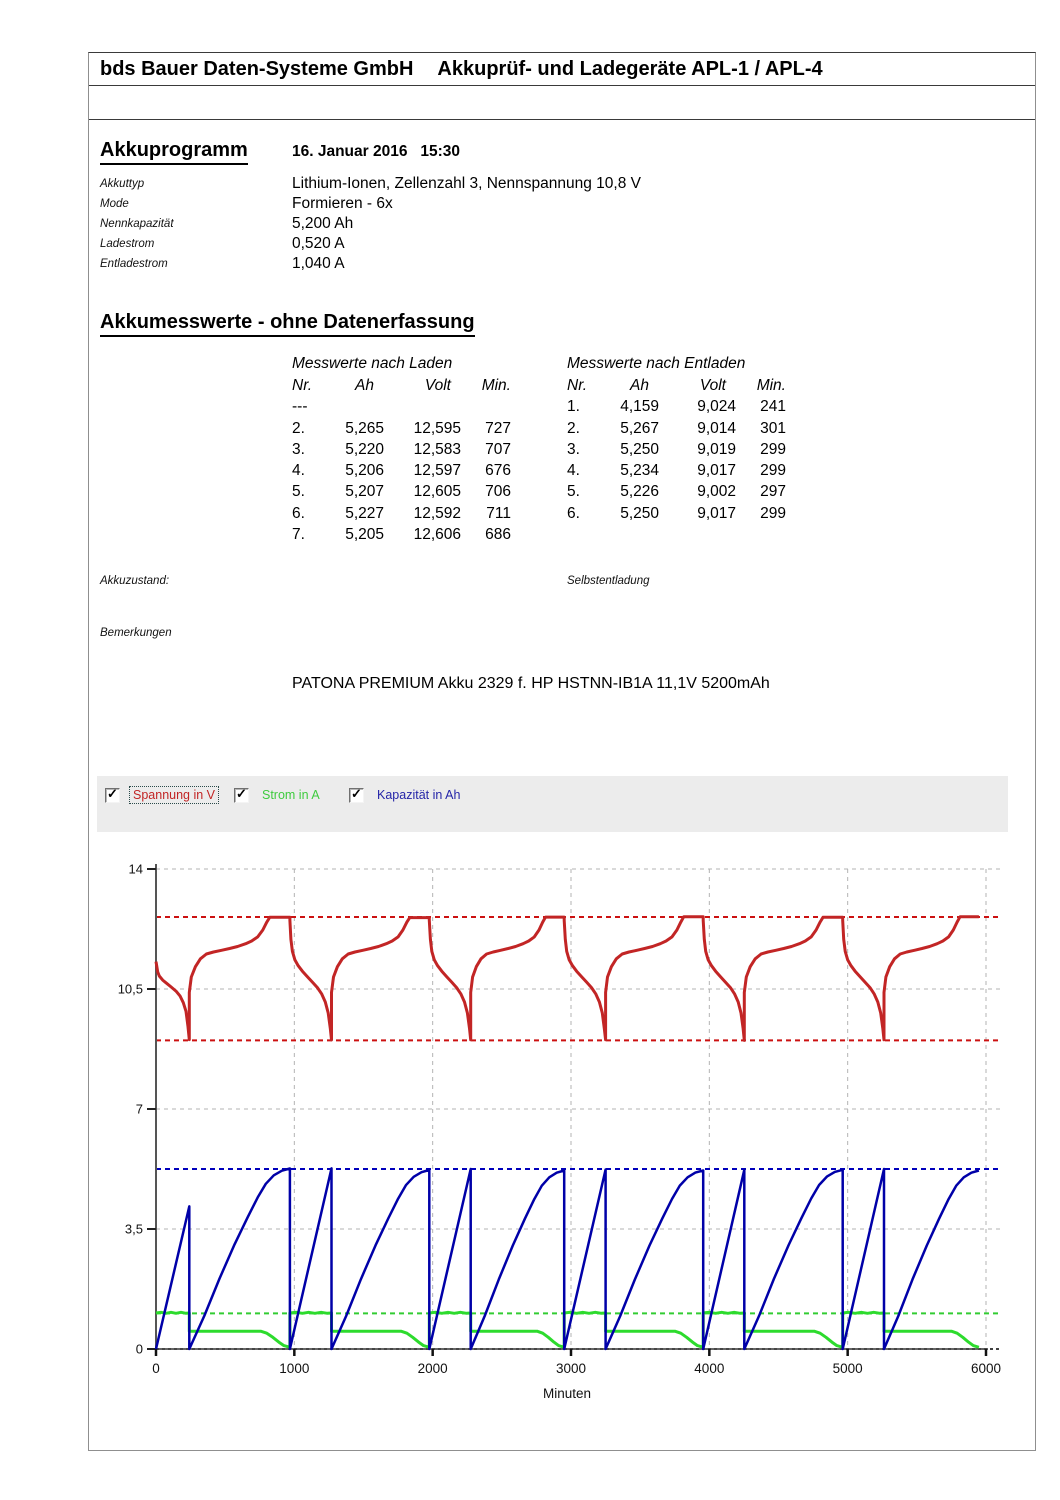 This screenshot has height=1500, width=1060. I want to click on checkbox-label-3: Kapazität in Ah, so click(419, 795).